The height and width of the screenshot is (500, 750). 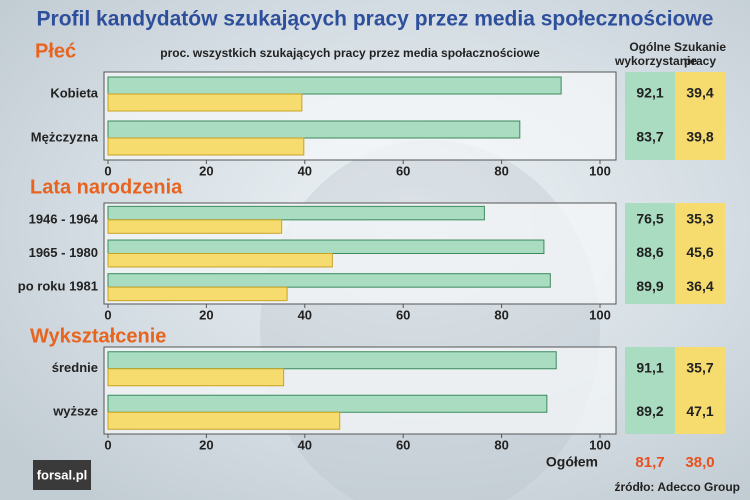 What do you see at coordinates (98, 336) in the screenshot?
I see `section-title: Wykształcenie` at bounding box center [98, 336].